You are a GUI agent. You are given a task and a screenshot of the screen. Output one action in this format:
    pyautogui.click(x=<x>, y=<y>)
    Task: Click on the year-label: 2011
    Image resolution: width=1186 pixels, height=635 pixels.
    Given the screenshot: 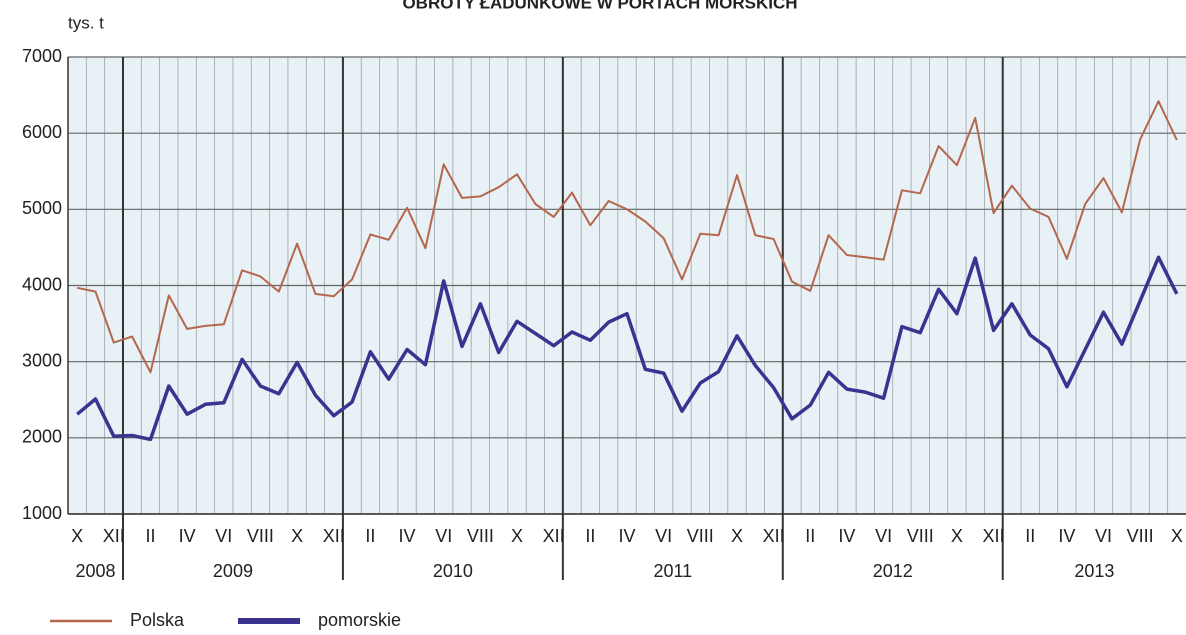 What is the action you would take?
    pyautogui.click(x=672, y=571)
    